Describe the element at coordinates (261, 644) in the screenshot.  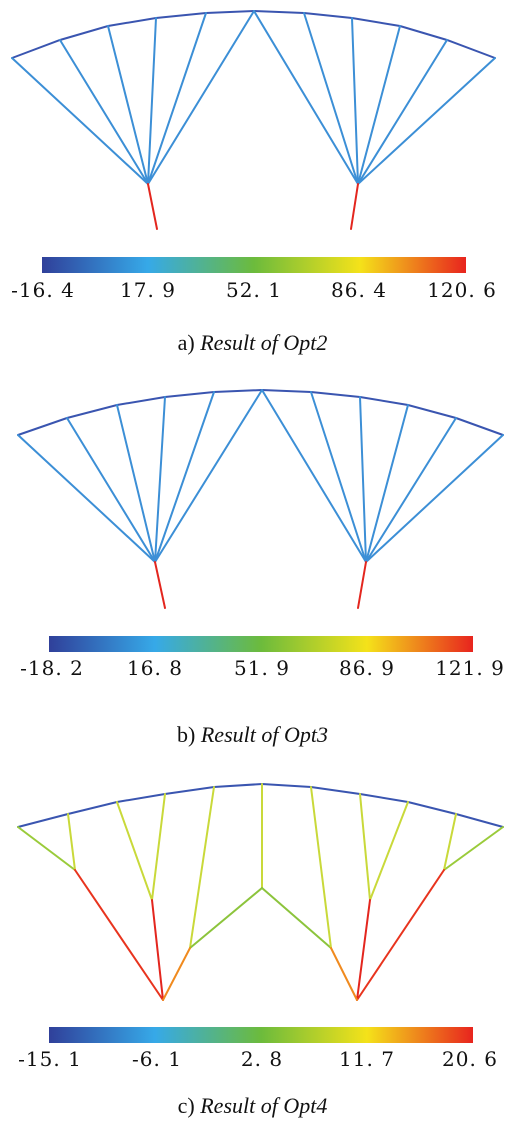
I see `colorbar-b` at that location.